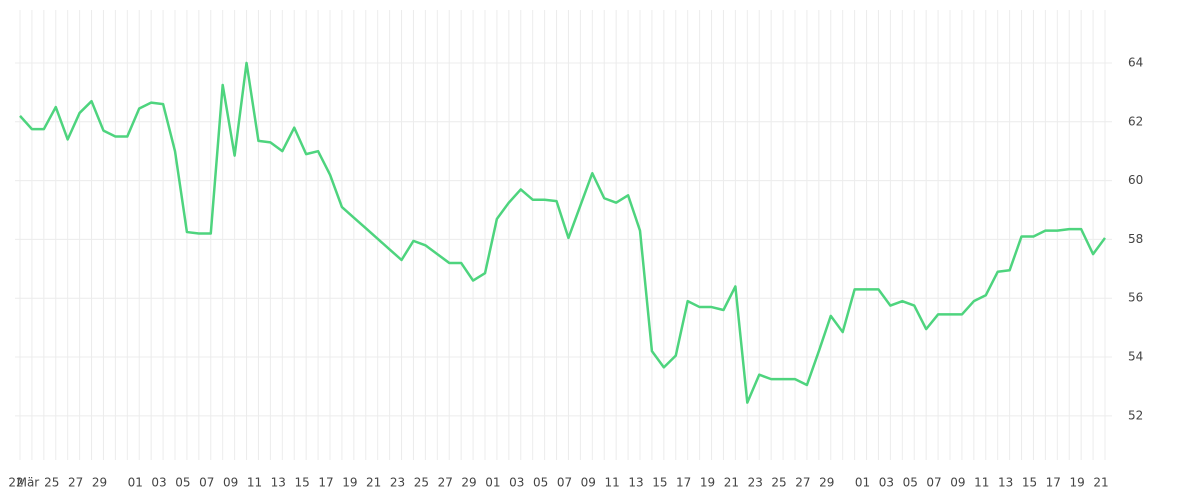 The height and width of the screenshot is (500, 1200). What do you see at coordinates (1135, 62) in the screenshot?
I see `y-tick-label: 64` at bounding box center [1135, 62].